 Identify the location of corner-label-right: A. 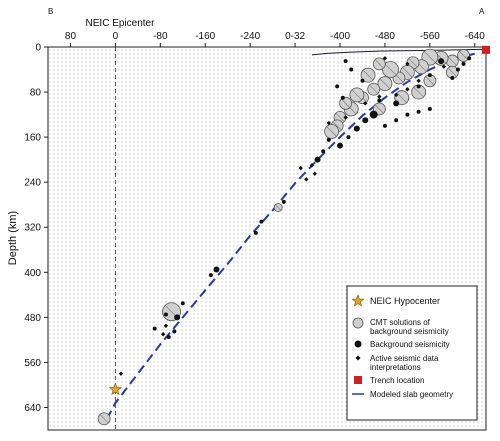
(482, 11).